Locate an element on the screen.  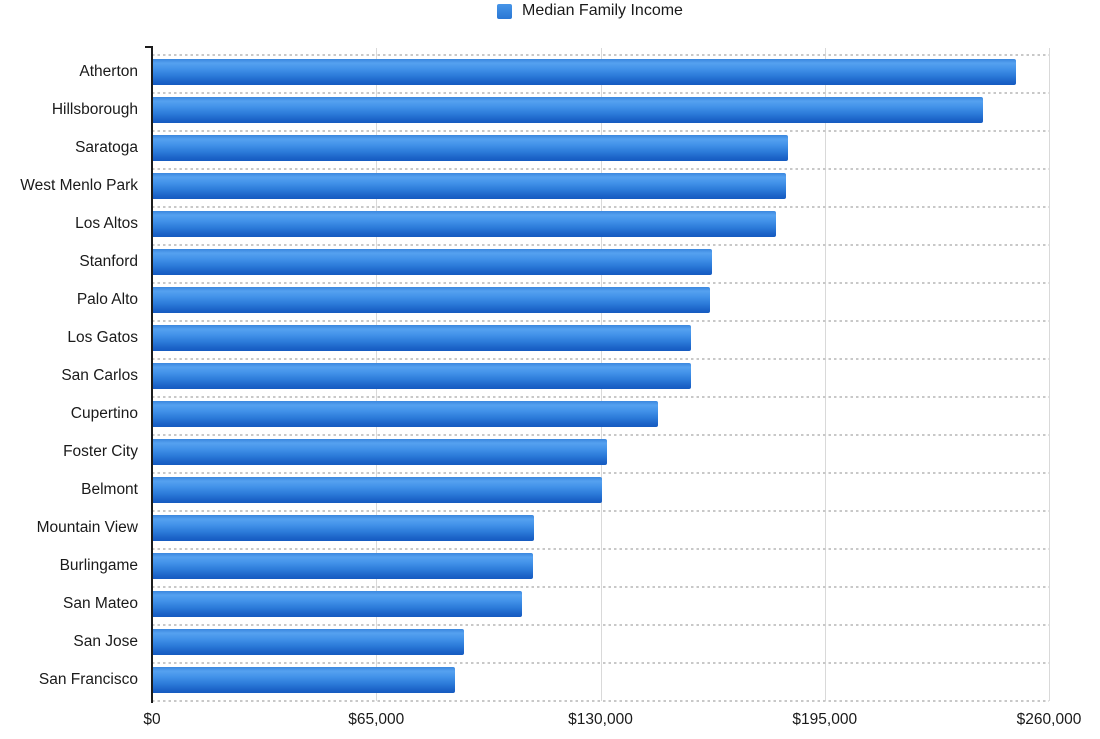
y-axis-label: Cupertino is located at coordinates (104, 413).